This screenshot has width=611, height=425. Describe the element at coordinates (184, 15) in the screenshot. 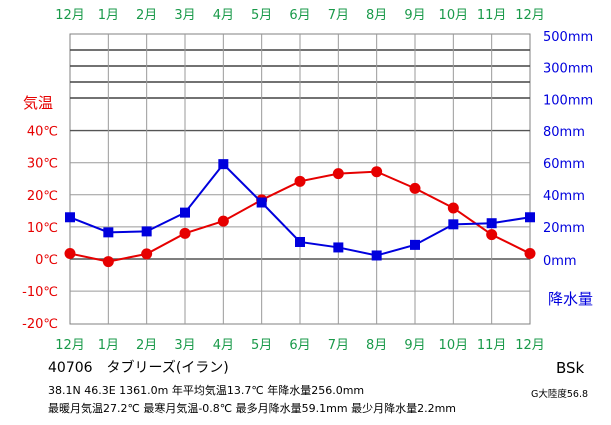

I see `month-label-top: 3月` at that location.